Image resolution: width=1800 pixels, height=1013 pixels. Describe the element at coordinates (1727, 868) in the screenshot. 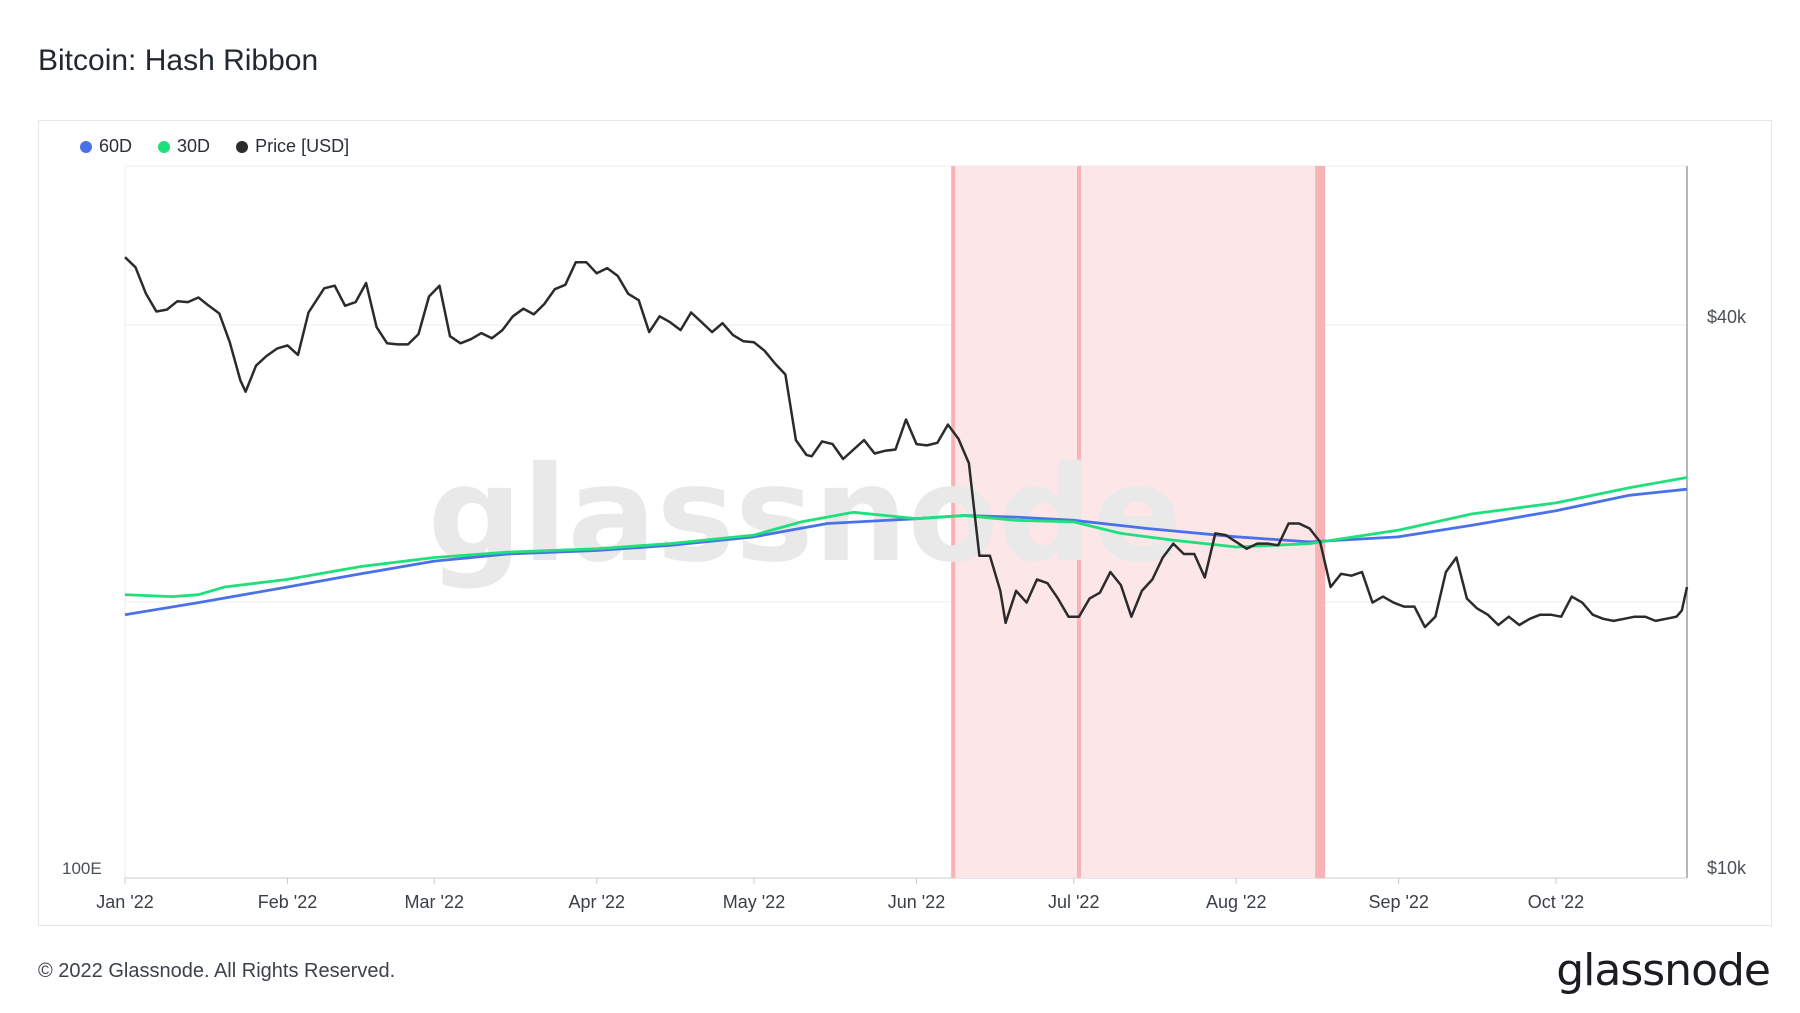

I see `y-right-tick-label: $10k` at that location.